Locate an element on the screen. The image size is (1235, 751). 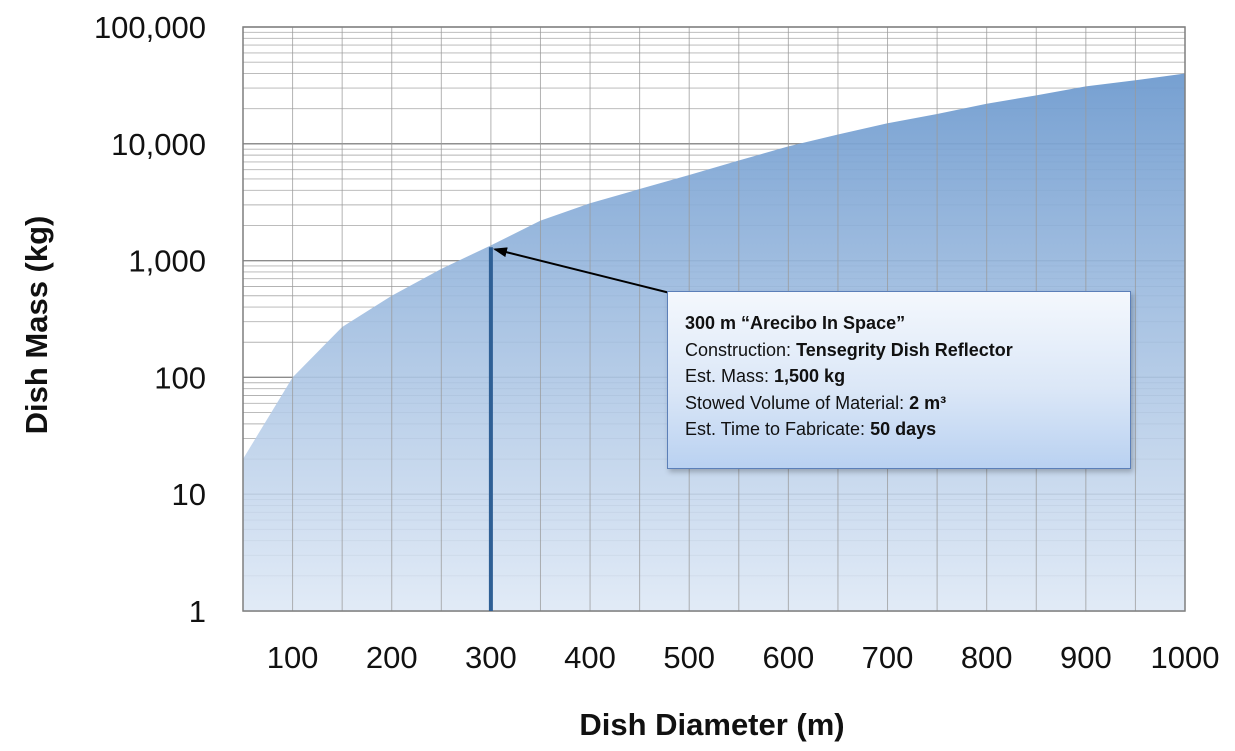
x-tick-labels: 100 200 300 400 500 600 700 800 900 1000 is located at coordinates (743, 657).